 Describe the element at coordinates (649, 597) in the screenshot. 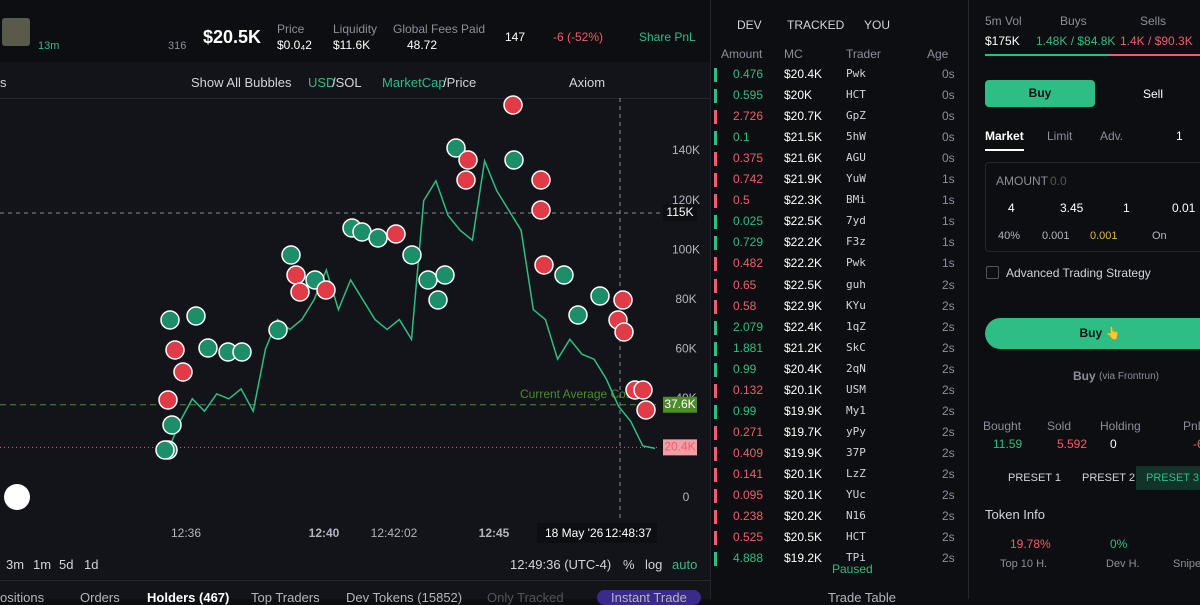

I see `bottom-tab: Instant Trade` at that location.